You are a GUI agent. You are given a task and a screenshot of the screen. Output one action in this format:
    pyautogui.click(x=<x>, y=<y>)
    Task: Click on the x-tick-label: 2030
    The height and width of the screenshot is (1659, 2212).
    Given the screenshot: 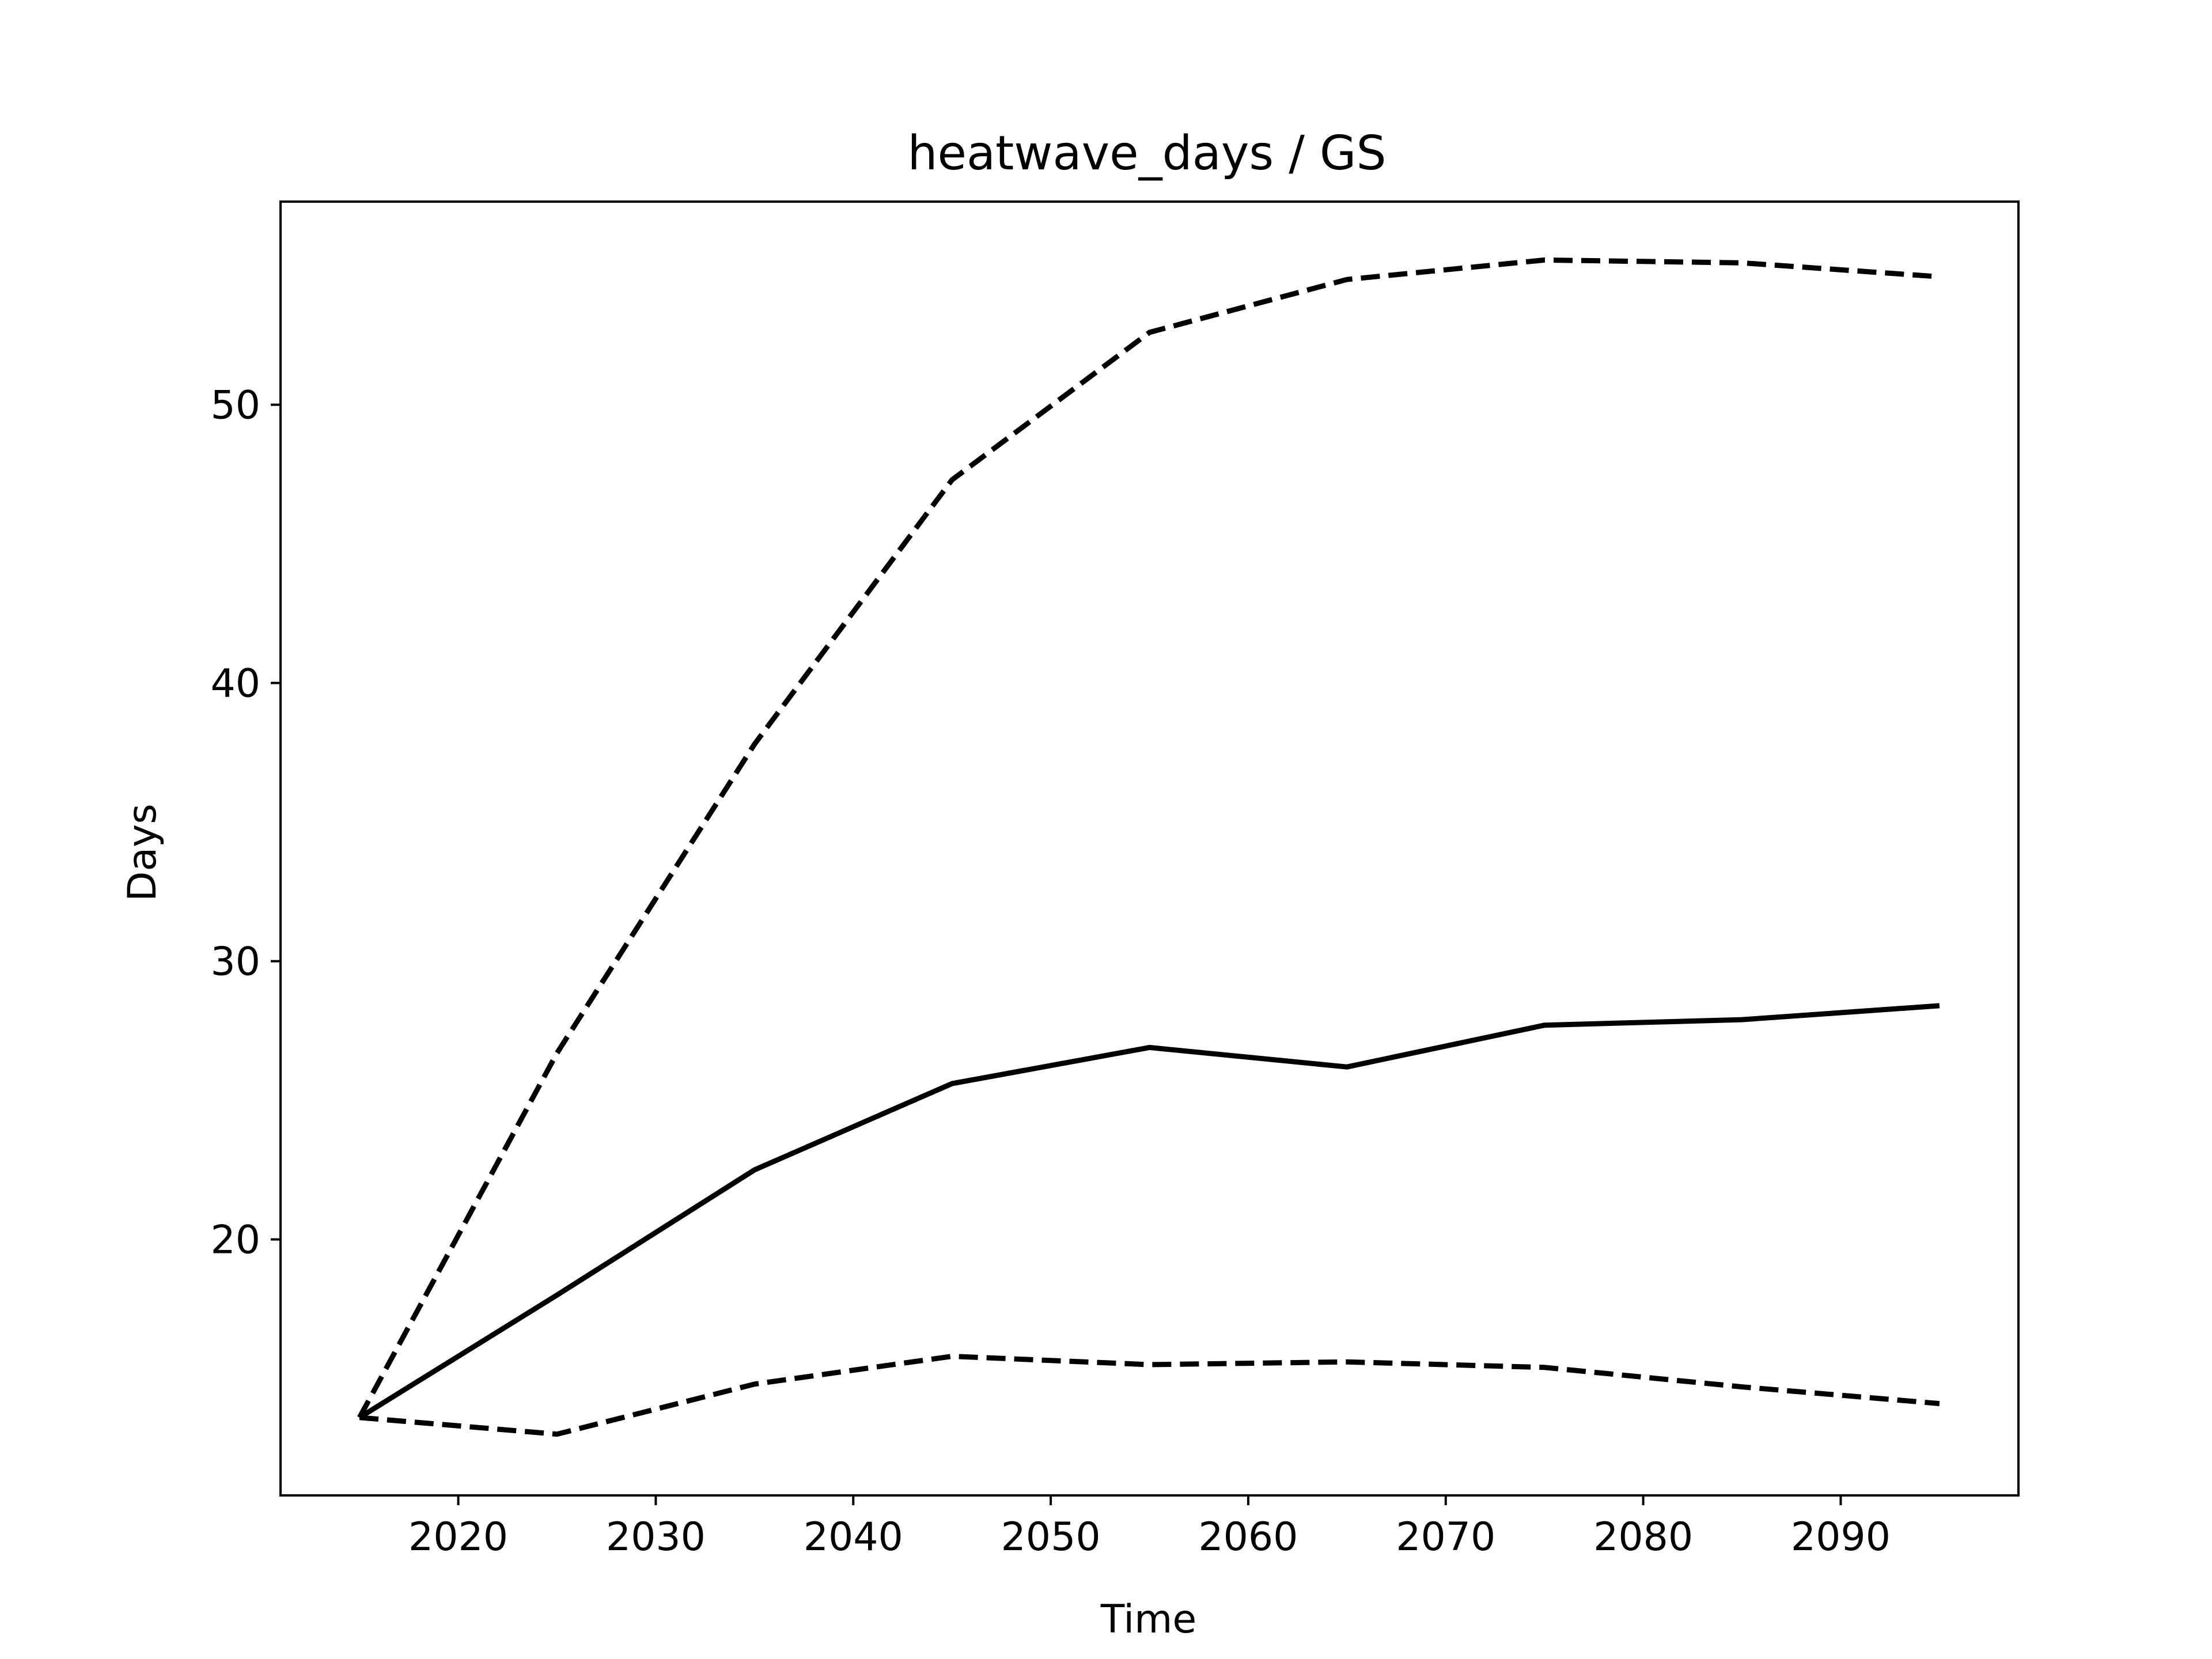 What is the action you would take?
    pyautogui.click(x=656, y=1537)
    